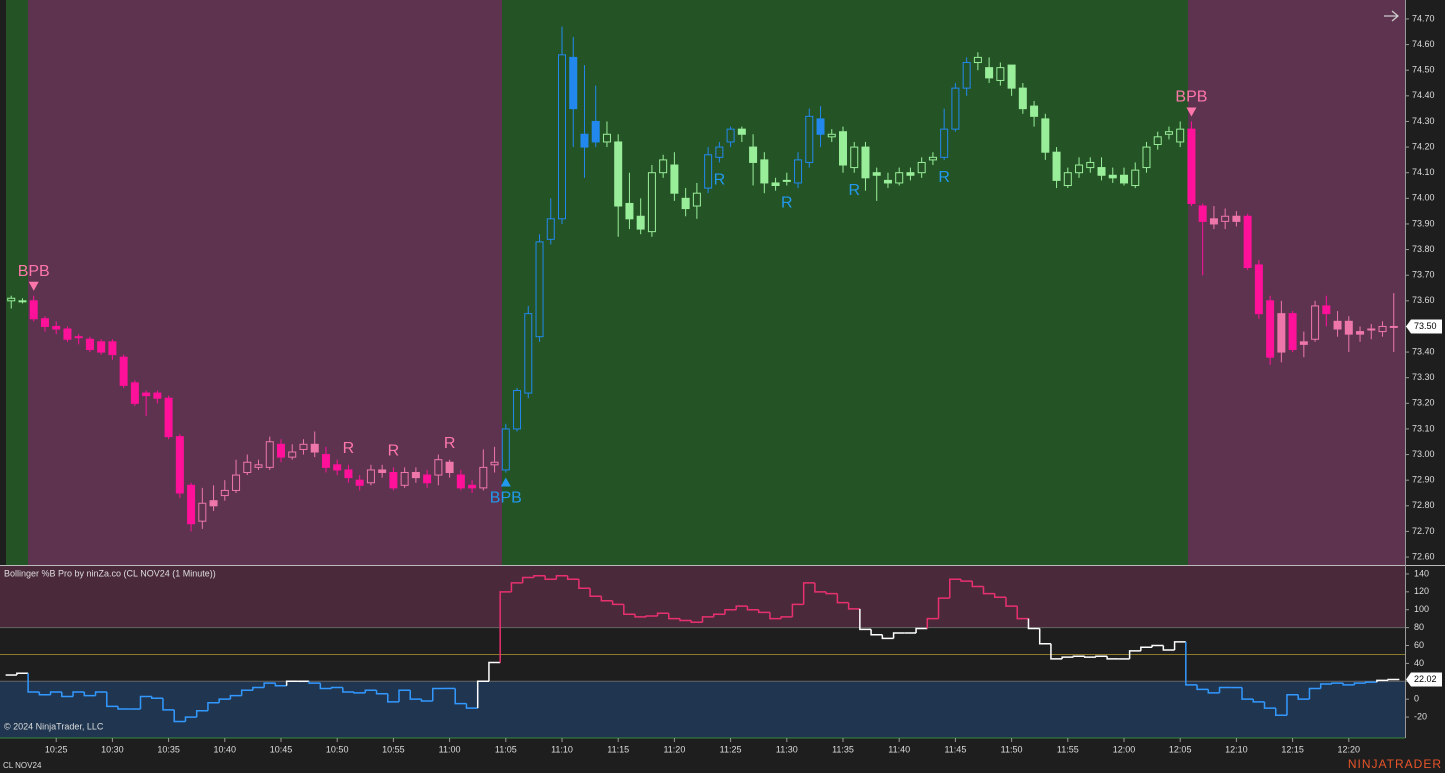 This screenshot has height=773, width=1445. I want to click on y-tick-label: 72.60, so click(1423, 556).